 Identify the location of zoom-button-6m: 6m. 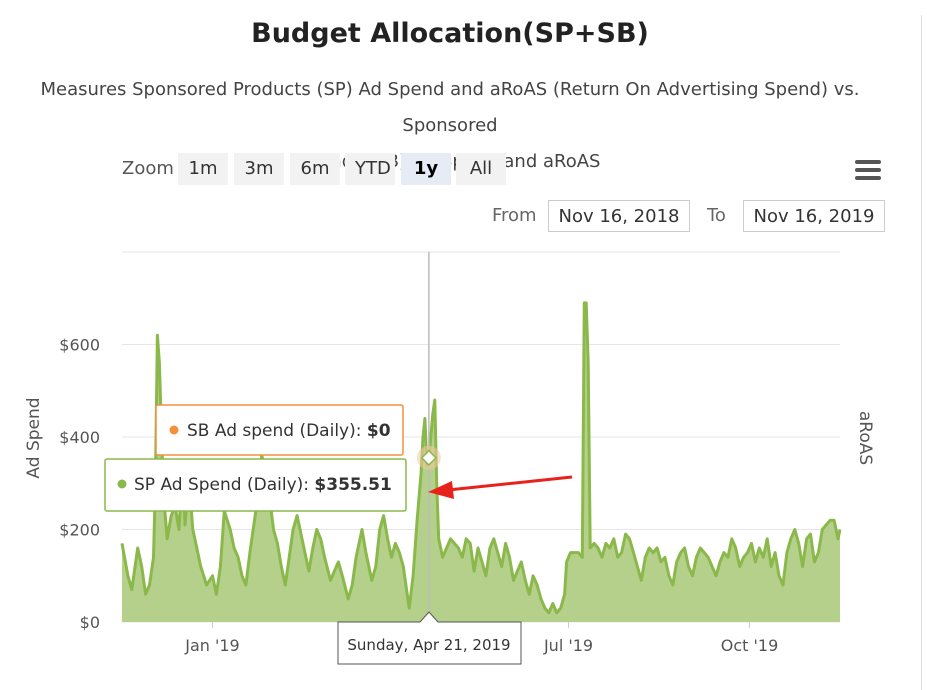
(315, 169).